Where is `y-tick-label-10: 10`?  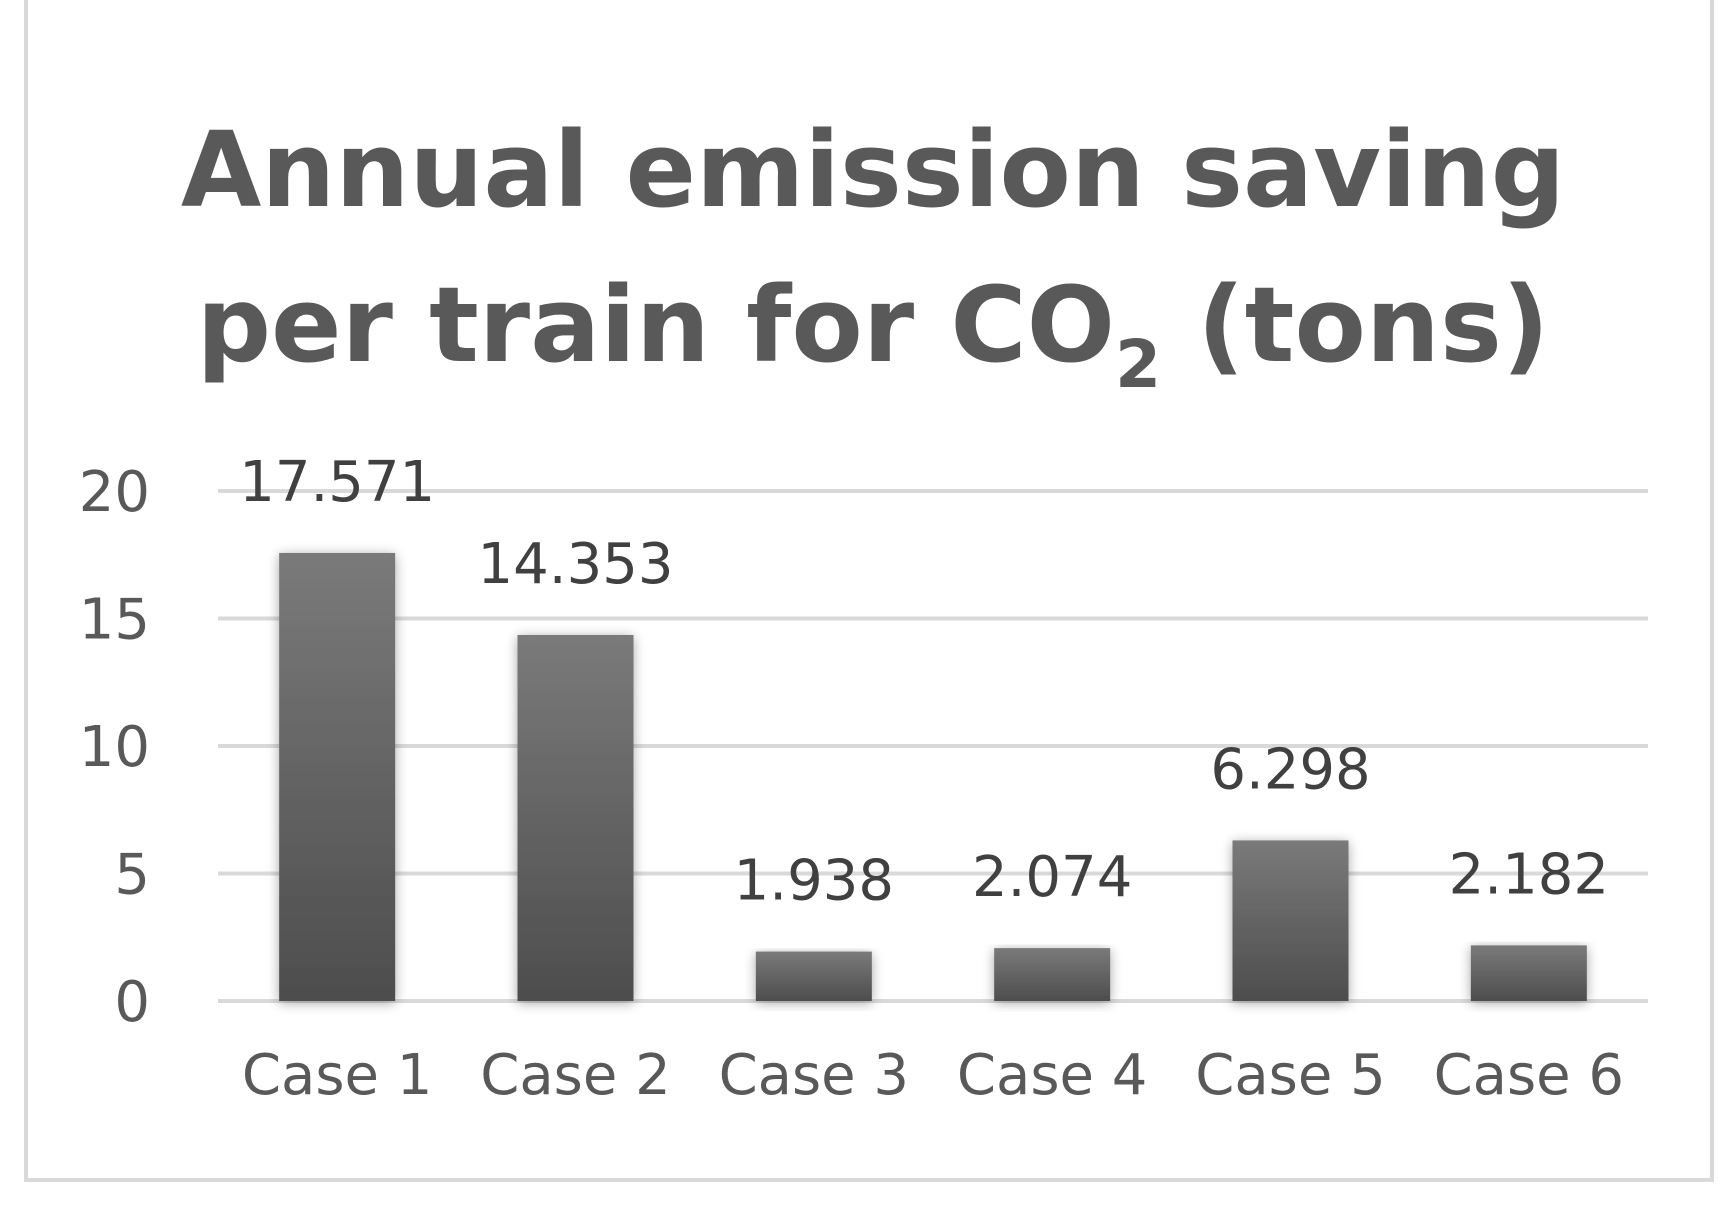 y-tick-label-10: 10 is located at coordinates (114, 747).